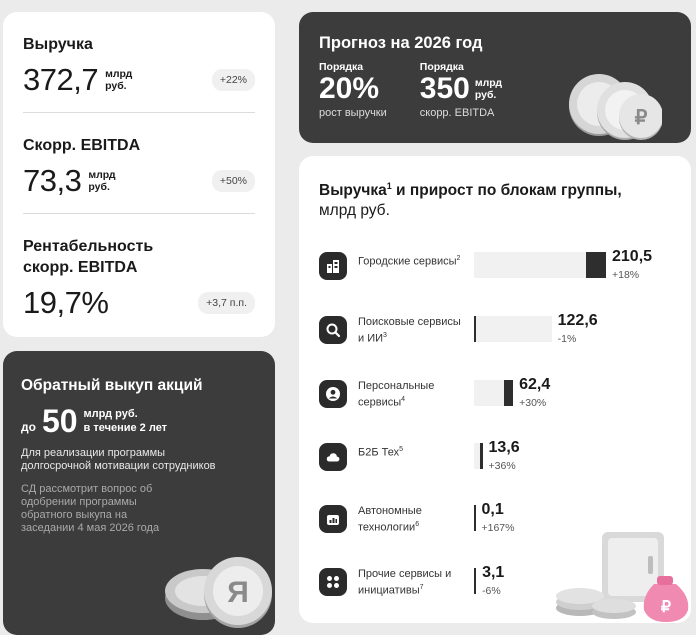  I want to click on segment-value: 3,1, so click(493, 572).